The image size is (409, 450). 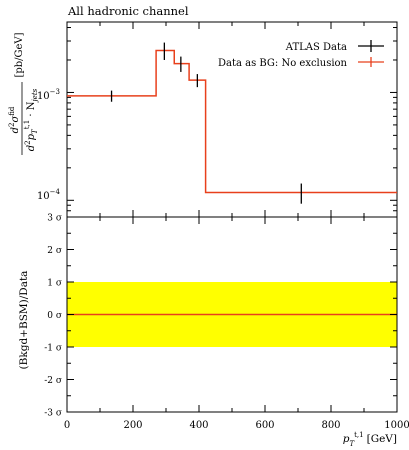 I want to click on upper-ytick-label-1e-3: 10⁻³, so click(x=48, y=95).